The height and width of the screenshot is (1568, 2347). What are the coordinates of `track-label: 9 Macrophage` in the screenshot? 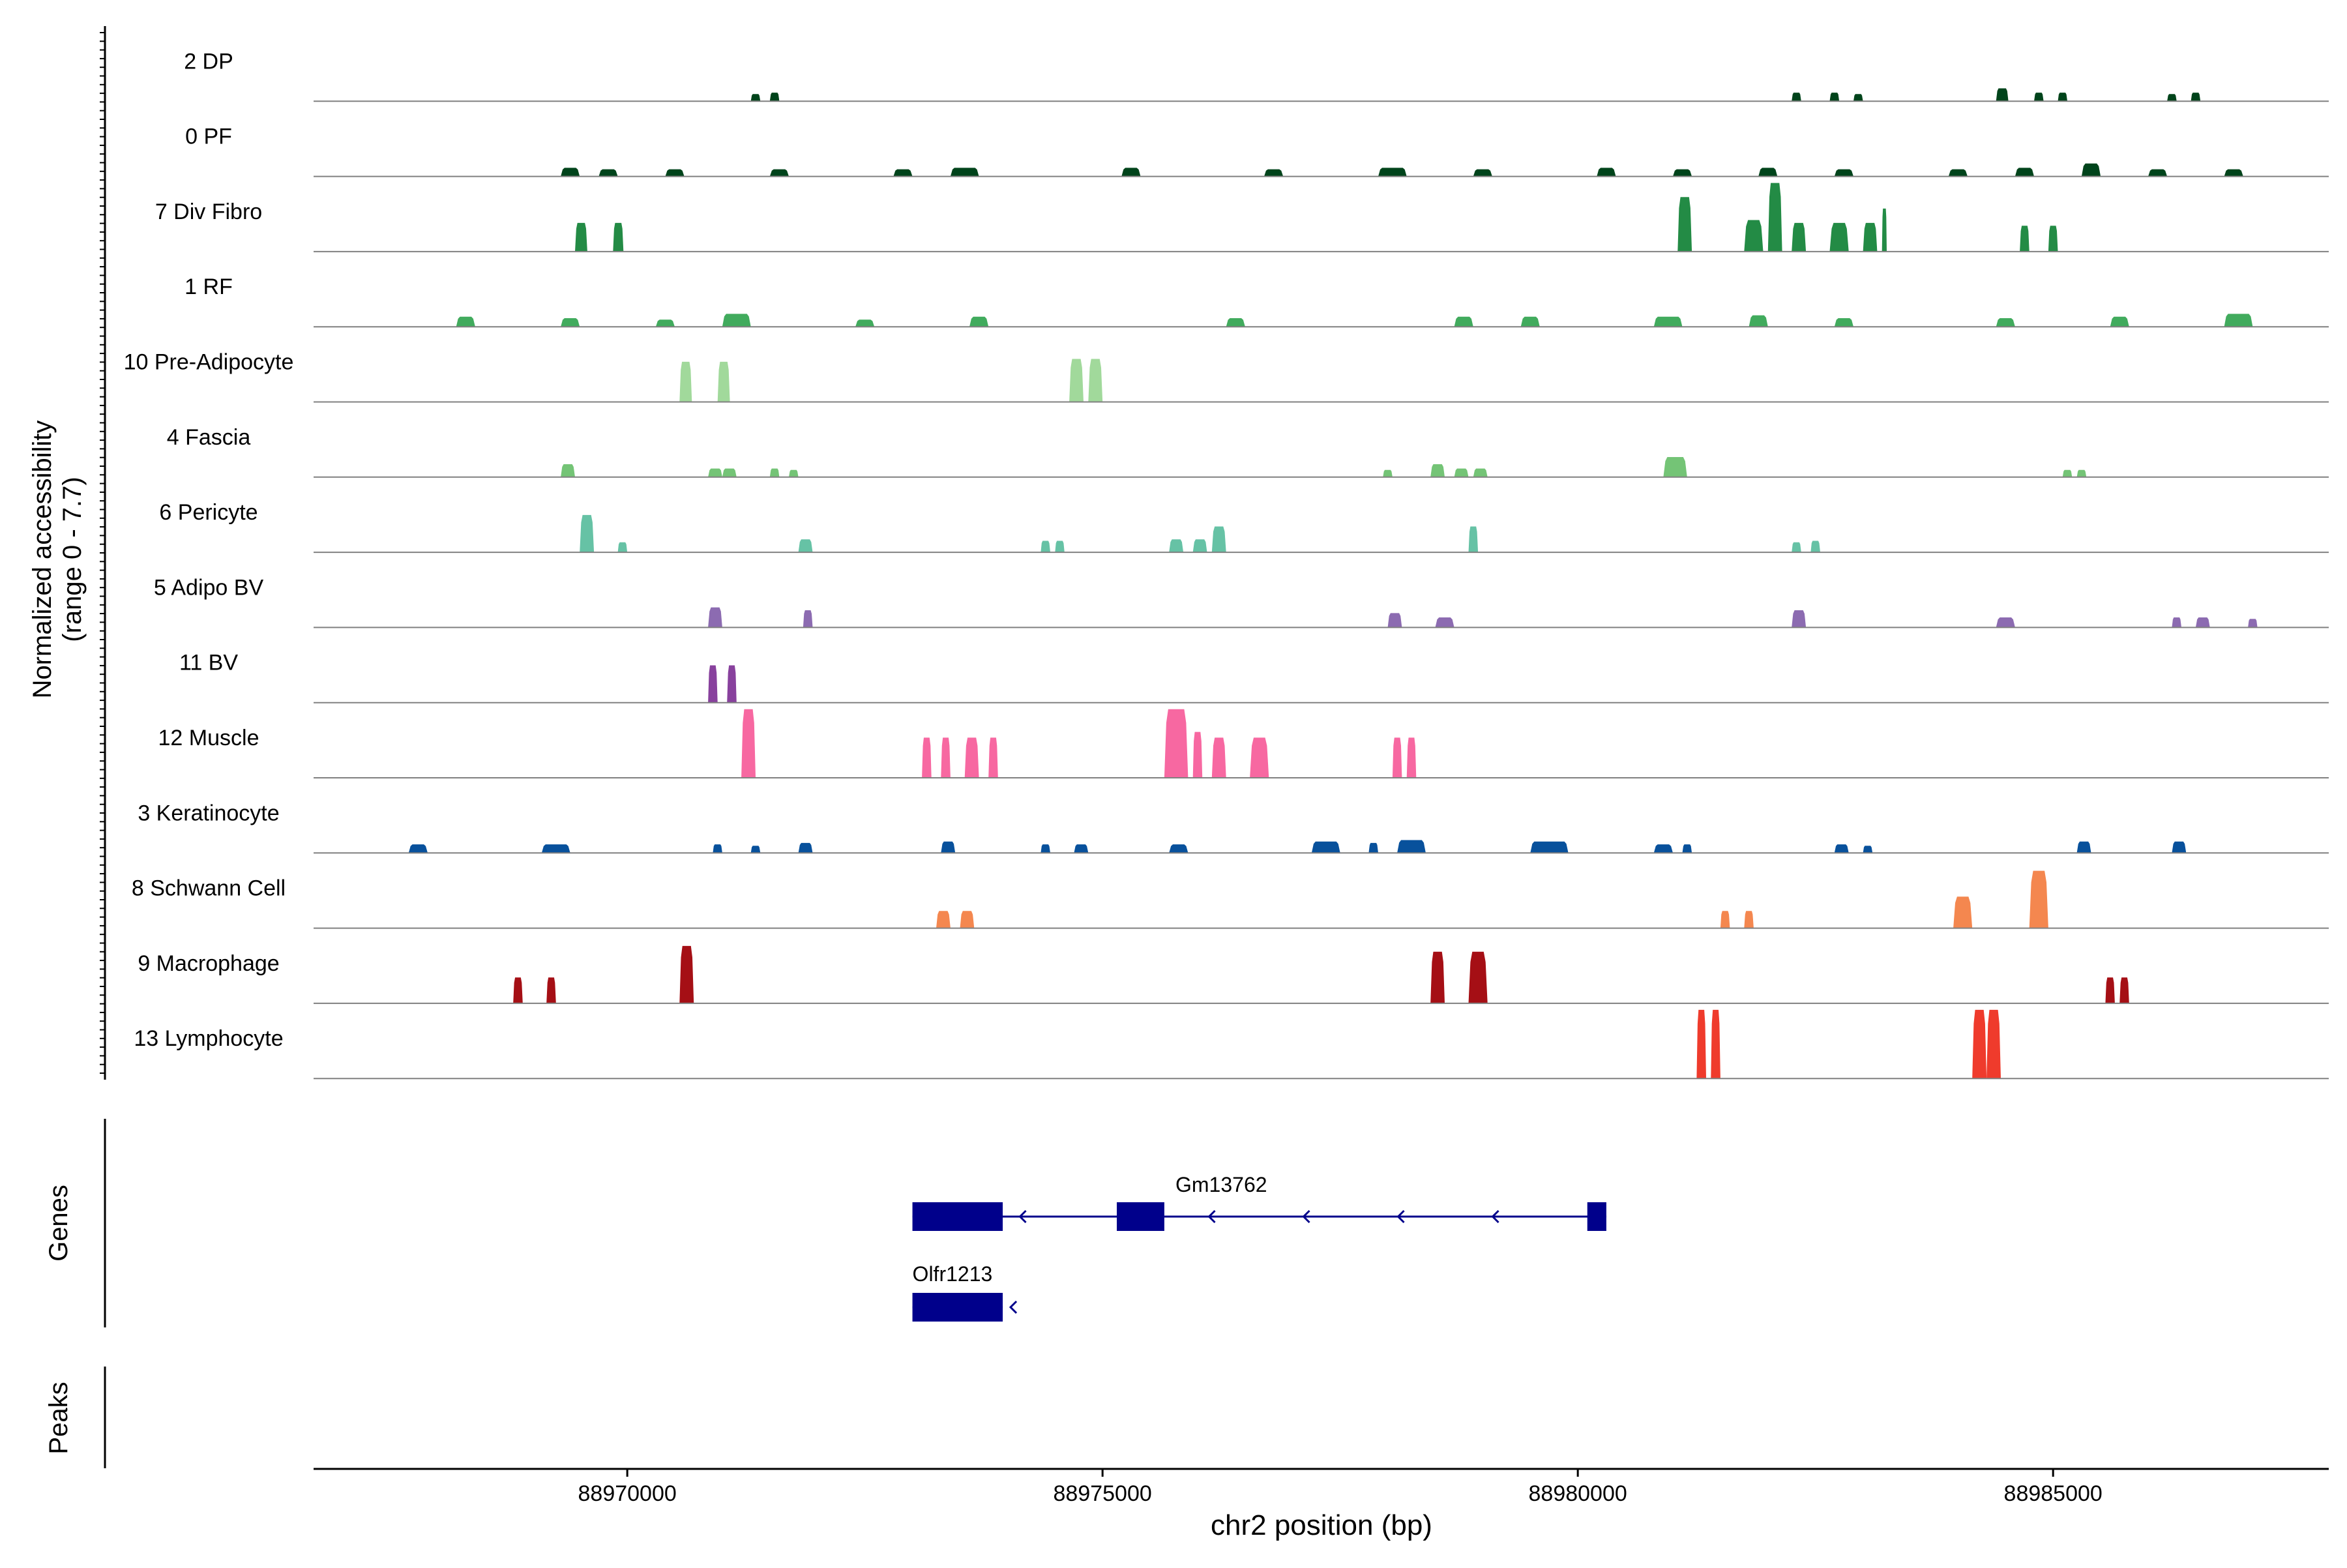 It's located at (208, 963).